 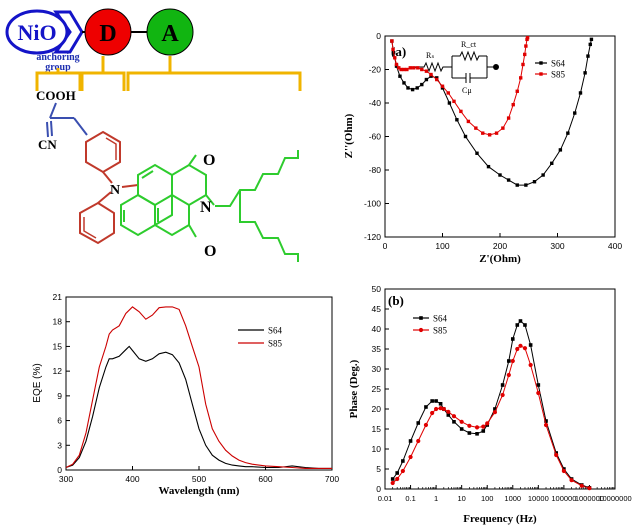 I want to click on bode-y-tick-label: 50, so click(x=377, y=289).